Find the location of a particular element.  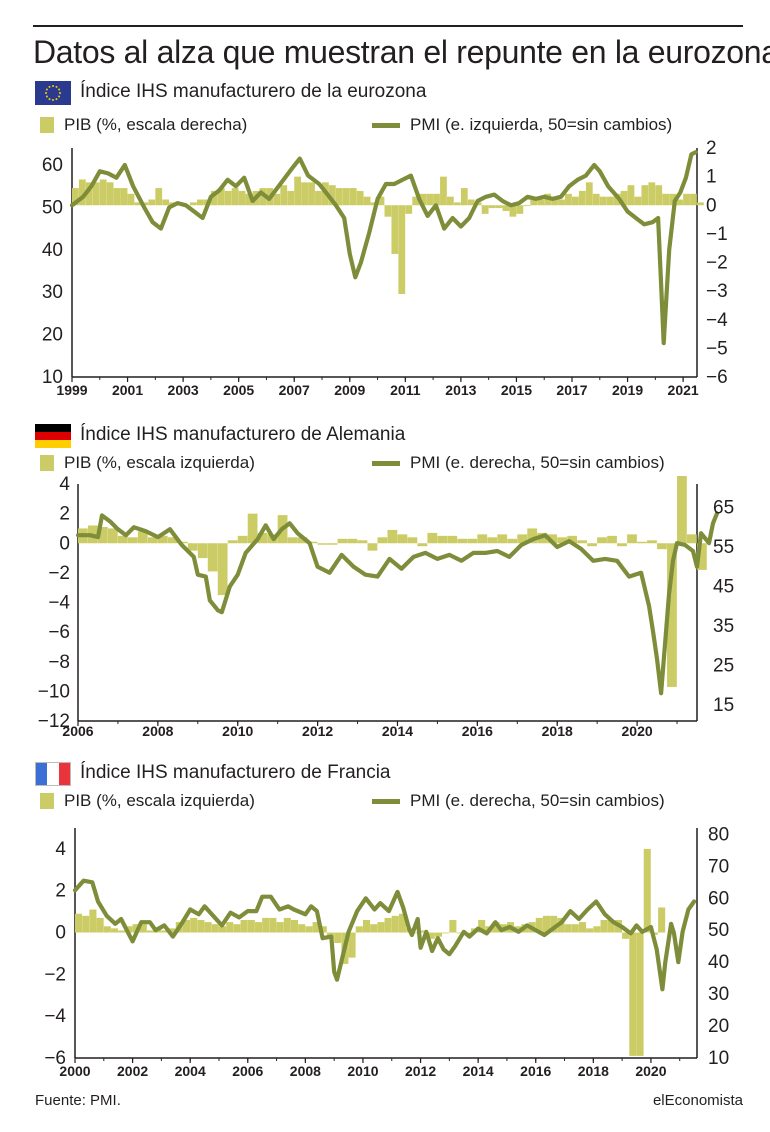

source-note: Fuente: PMI. is located at coordinates (78, 1100).